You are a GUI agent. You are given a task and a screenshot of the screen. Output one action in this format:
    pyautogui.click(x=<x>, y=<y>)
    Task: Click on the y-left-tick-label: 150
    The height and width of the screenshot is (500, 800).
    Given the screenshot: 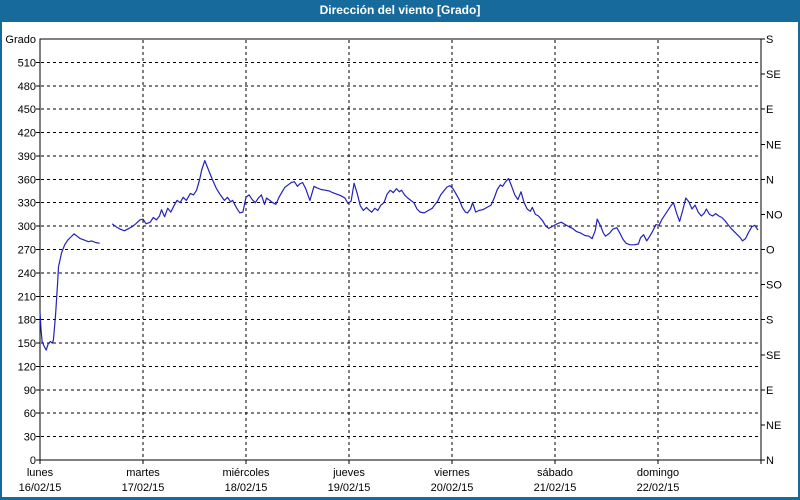 What is the action you would take?
    pyautogui.click(x=27, y=344)
    